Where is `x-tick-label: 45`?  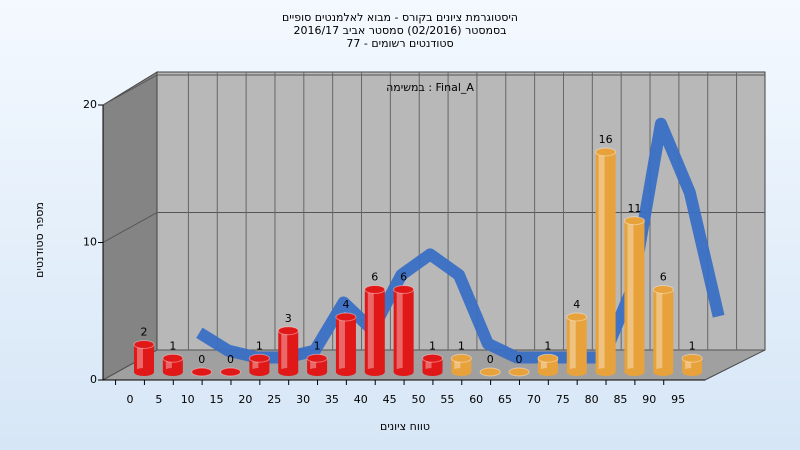 x-tick-label: 45 is located at coordinates (390, 399).